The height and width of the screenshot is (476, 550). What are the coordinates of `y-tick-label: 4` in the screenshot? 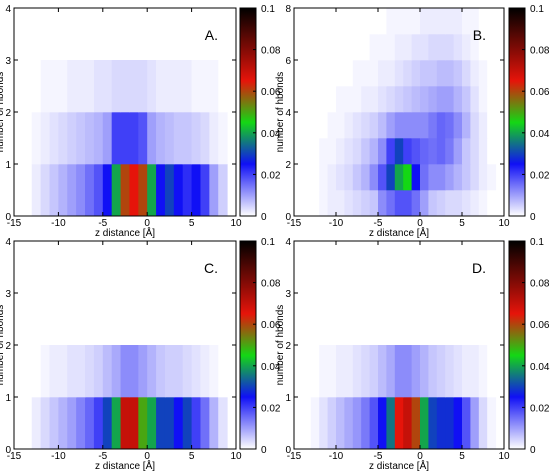 It's located at (8, 242).